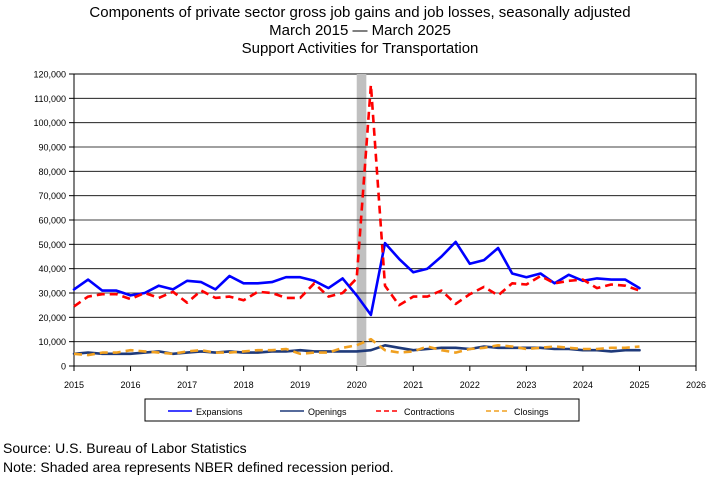  What do you see at coordinates (356, 347) in the screenshot?
I see `series-line-closings` at bounding box center [356, 347].